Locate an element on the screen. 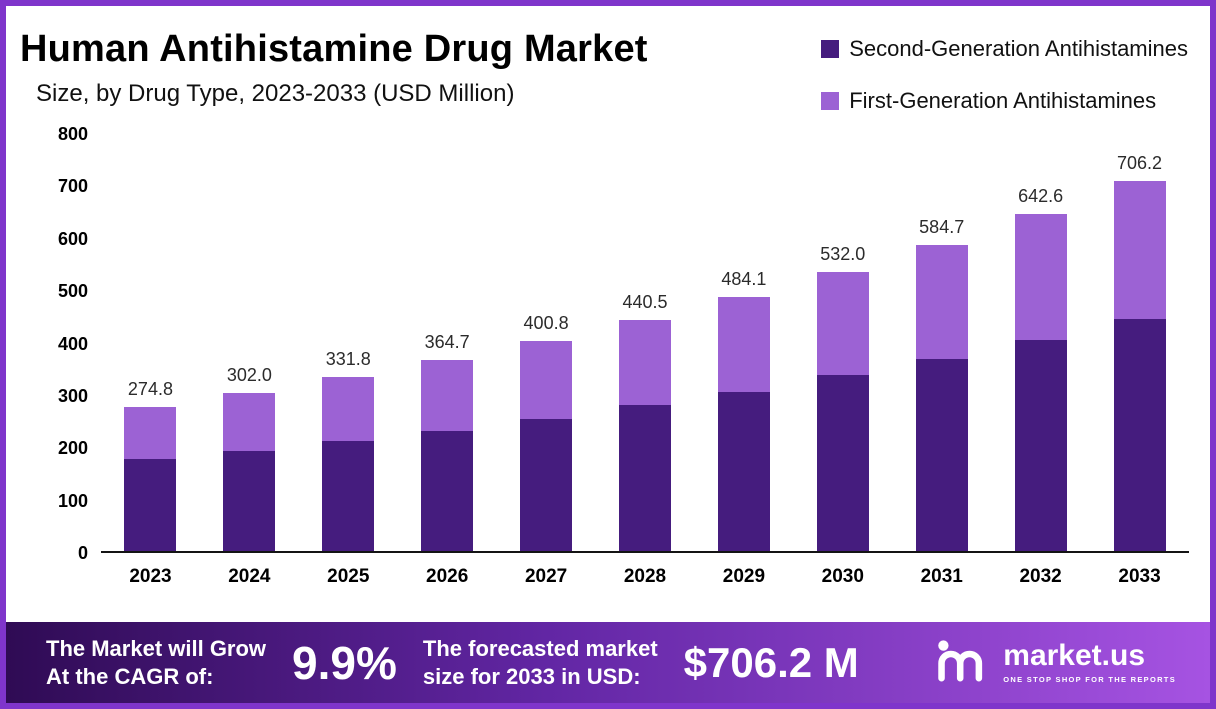 The height and width of the screenshot is (709, 1216). bar-total-label: 274.8 is located at coordinates (150, 389).